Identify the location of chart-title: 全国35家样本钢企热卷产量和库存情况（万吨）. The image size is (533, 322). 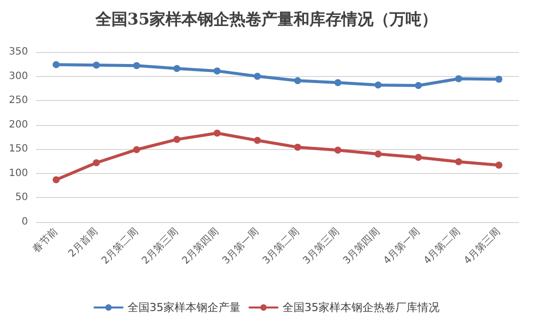
(266, 19).